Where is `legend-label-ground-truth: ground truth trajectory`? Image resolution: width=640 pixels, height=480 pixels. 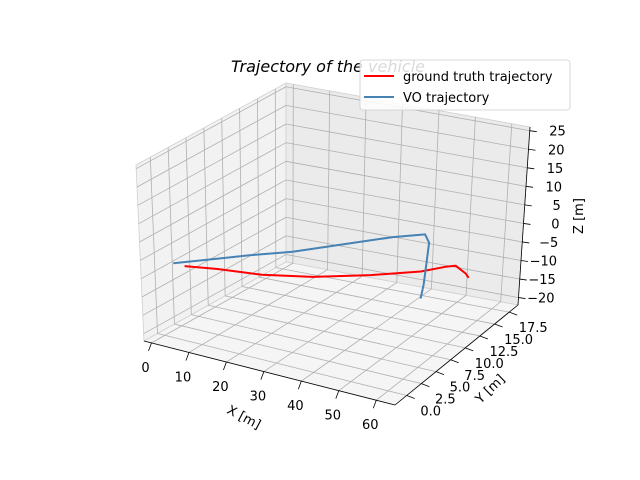
legend-label-ground-truth: ground truth trajectory is located at coordinates (478, 77).